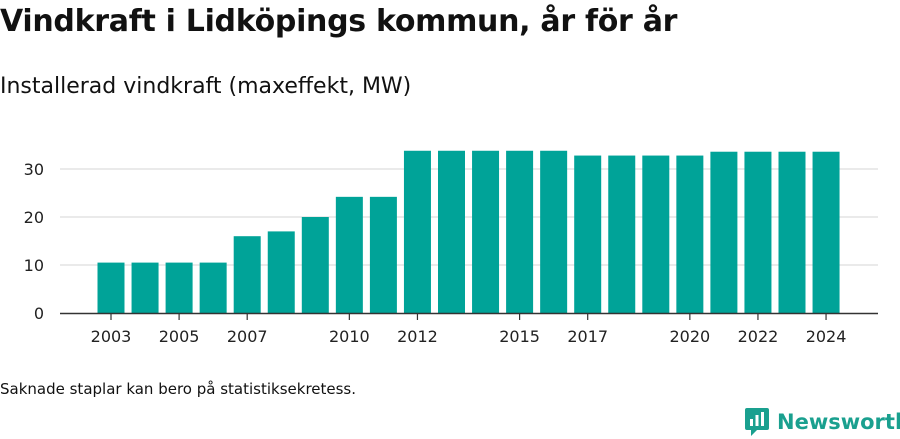  What do you see at coordinates (689, 336) in the screenshot?
I see `x-tick-label: 2020` at bounding box center [689, 336].